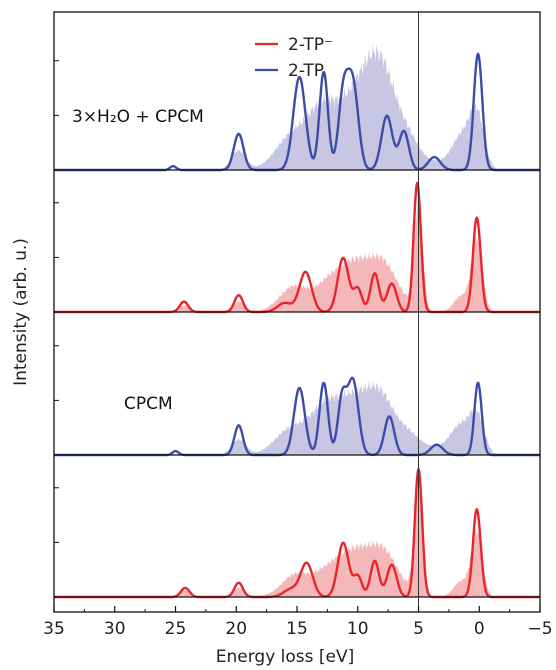 This screenshot has width=556, height=670. Describe the element at coordinates (479, 629) in the screenshot. I see `x-tick-label: 0` at that location.